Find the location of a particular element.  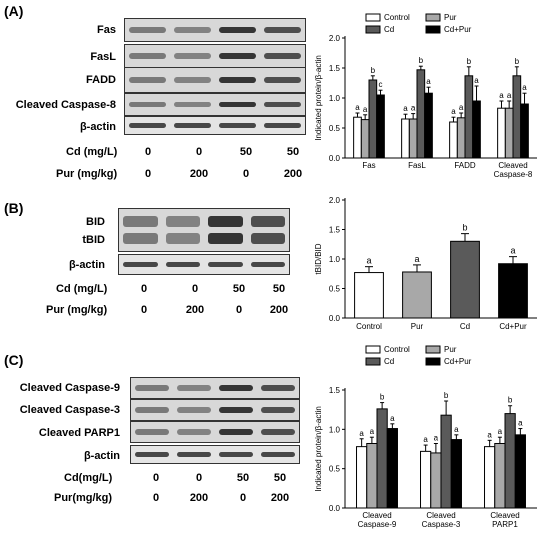

treatment-label-cd: Cd(mg/L) is located at coordinates (88, 478).